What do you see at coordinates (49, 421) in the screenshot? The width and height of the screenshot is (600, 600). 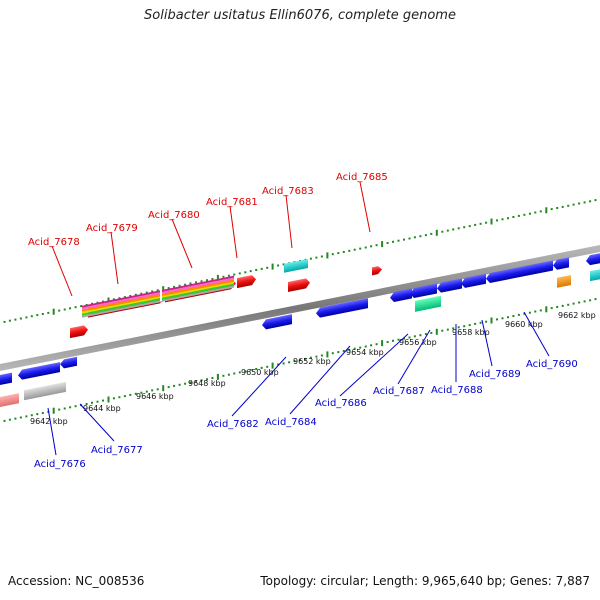 I see `tick-label: 9642 kbp` at bounding box center [49, 421].